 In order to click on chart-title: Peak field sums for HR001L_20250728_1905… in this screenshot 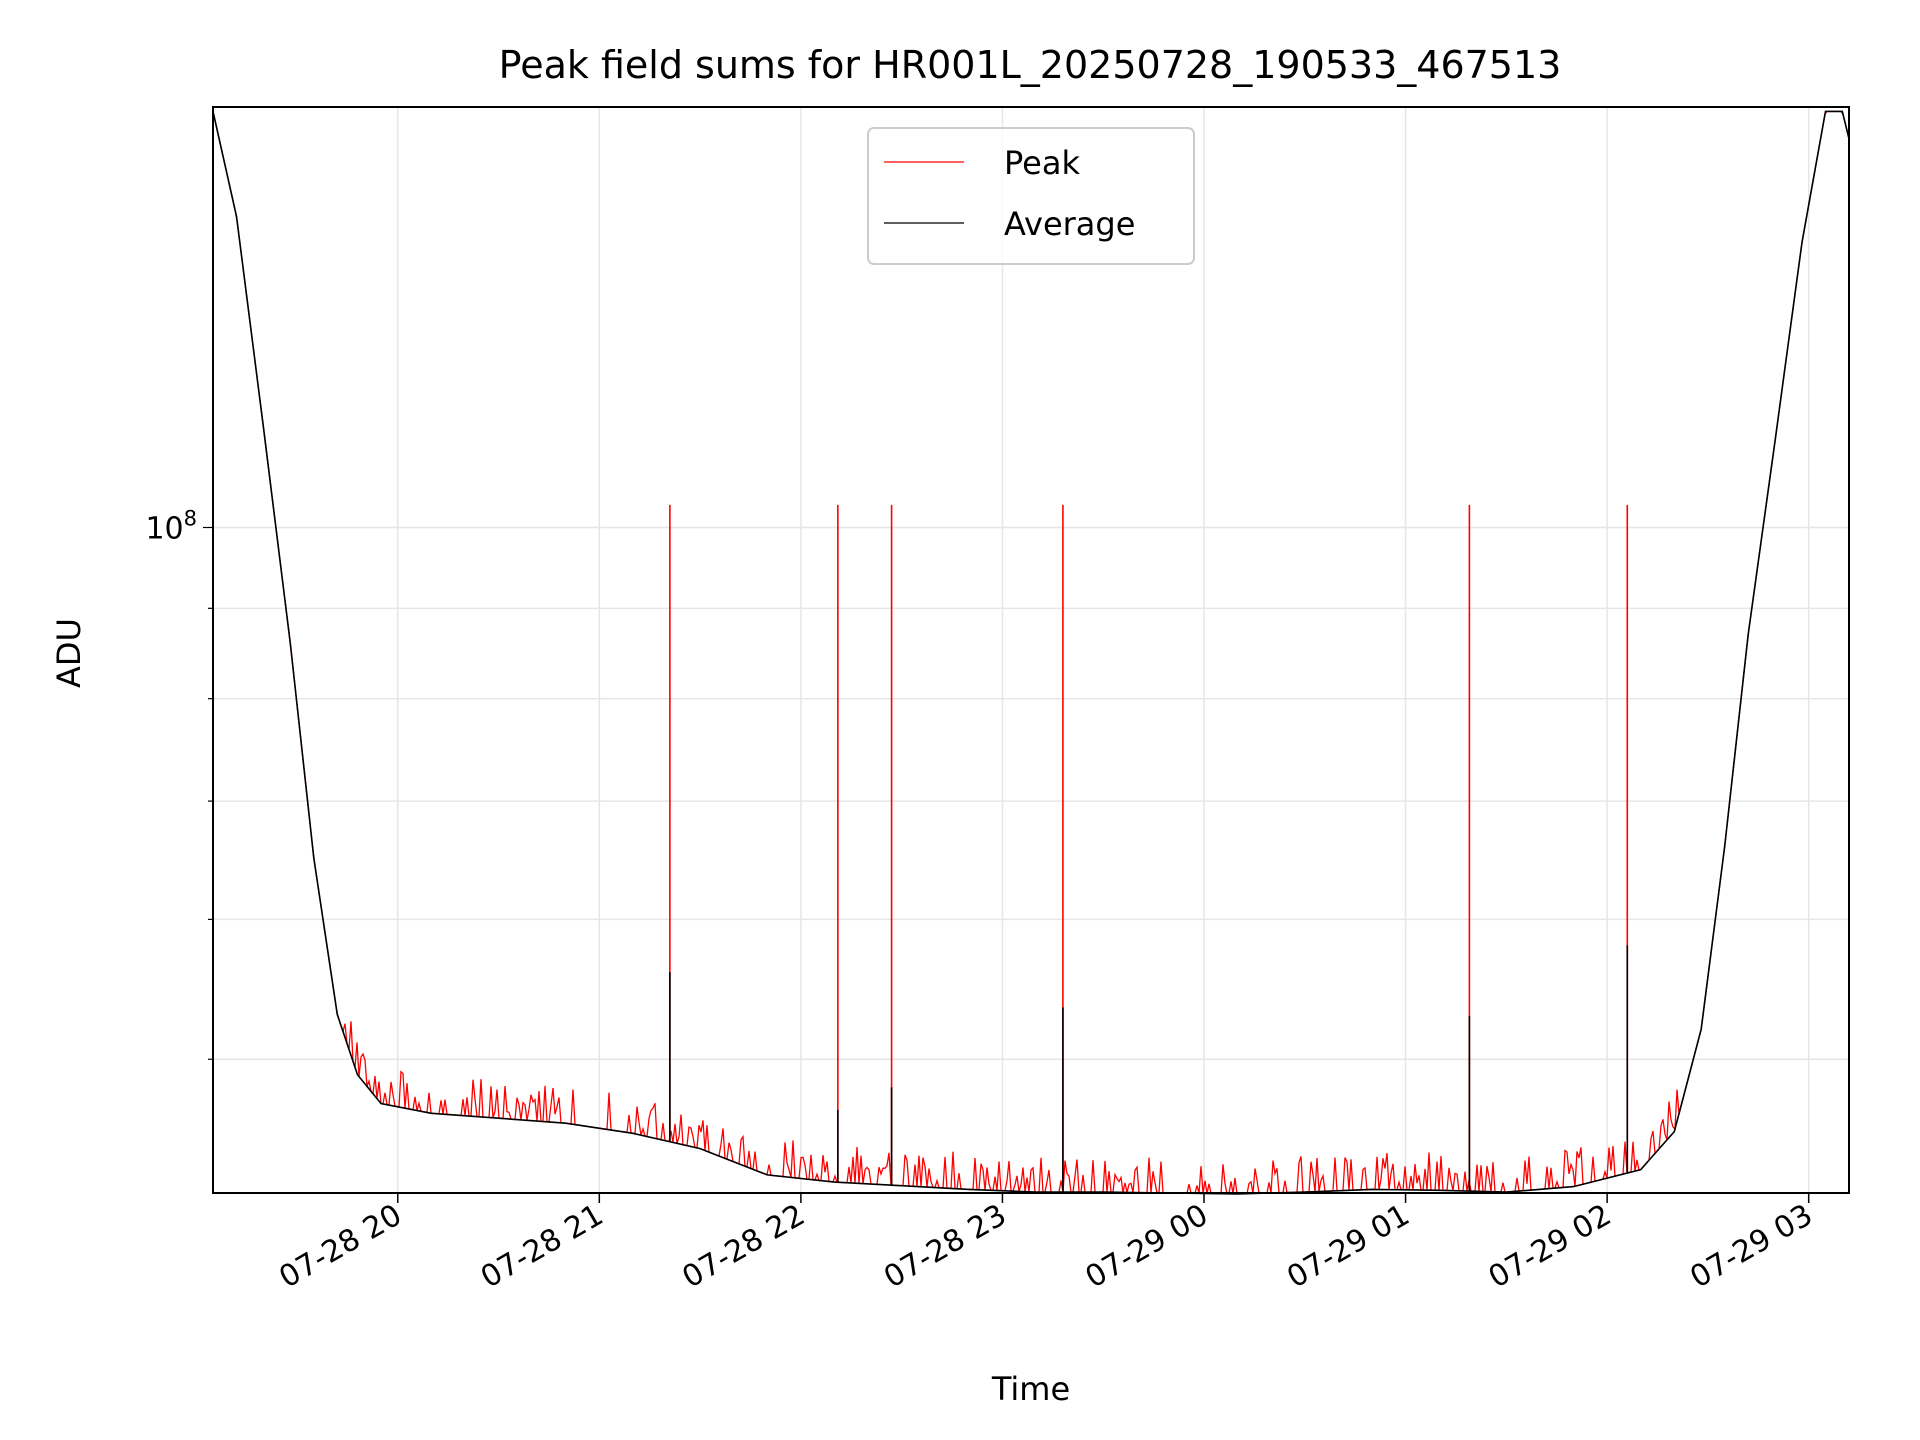, I will do `click(1030, 65)`.